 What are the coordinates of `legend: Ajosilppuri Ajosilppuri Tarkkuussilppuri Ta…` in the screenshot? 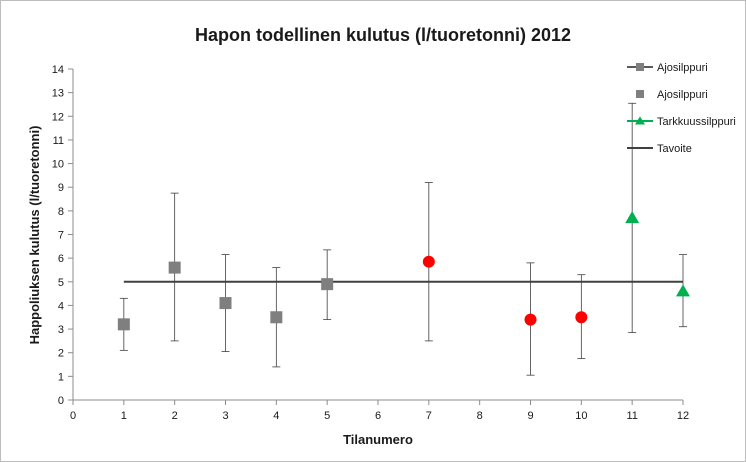 It's located at (681, 108).